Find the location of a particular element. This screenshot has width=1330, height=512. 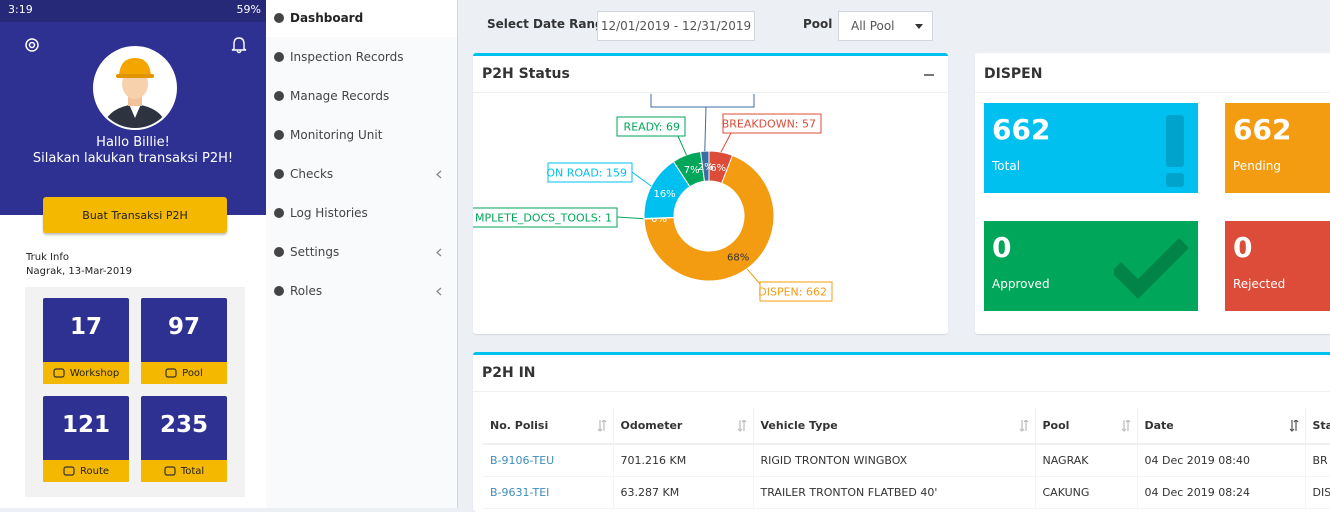

slice-percent: 16% is located at coordinates (664, 194).